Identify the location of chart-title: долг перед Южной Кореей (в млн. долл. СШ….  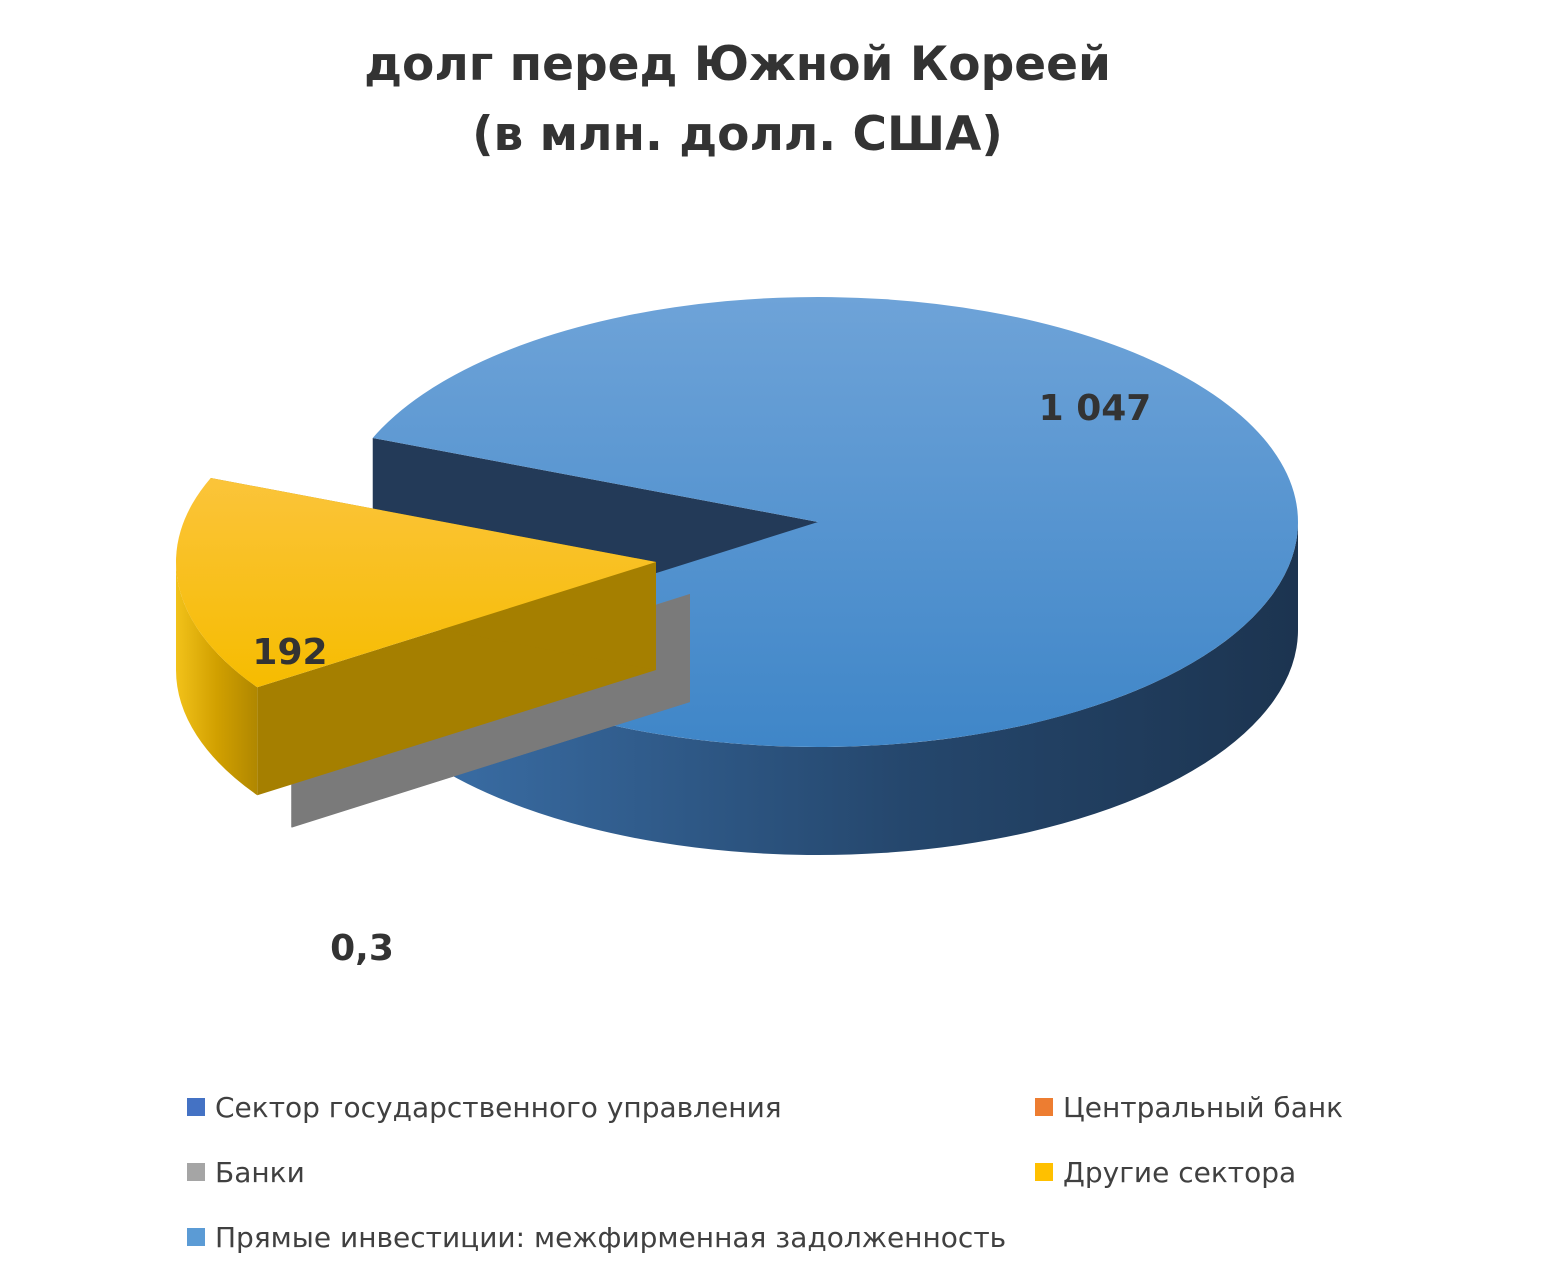
(737, 100).